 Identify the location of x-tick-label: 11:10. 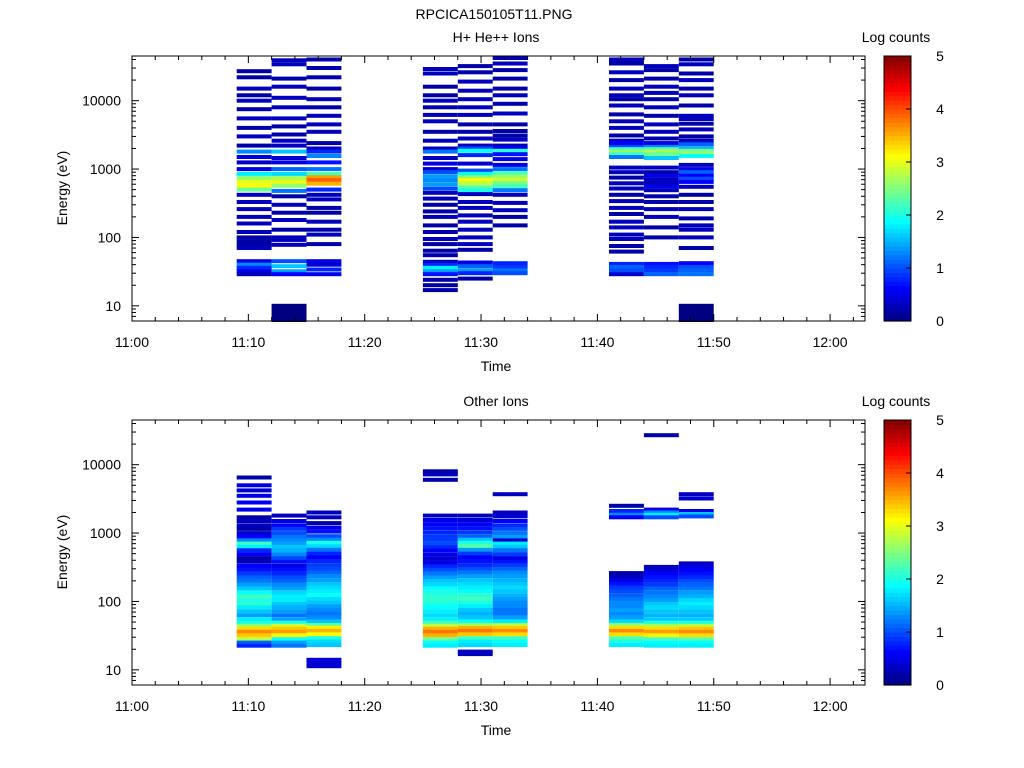
(248, 706).